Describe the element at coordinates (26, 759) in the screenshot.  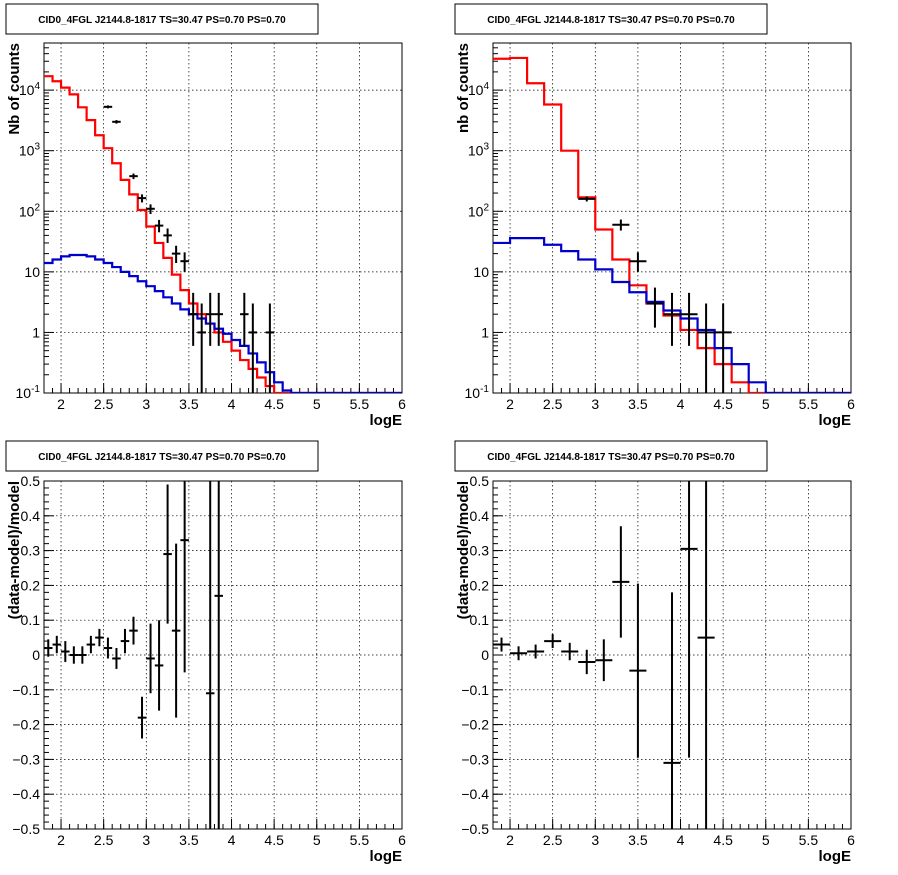
I see `y-tick-label: −0.3` at that location.